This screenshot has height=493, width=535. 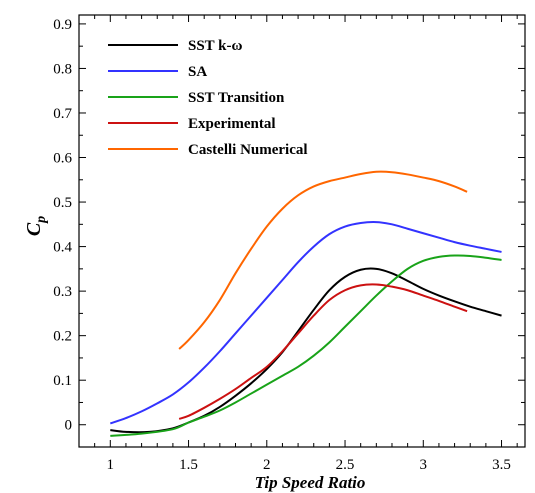 I want to click on legend-label-sa: SA, so click(x=197, y=72).